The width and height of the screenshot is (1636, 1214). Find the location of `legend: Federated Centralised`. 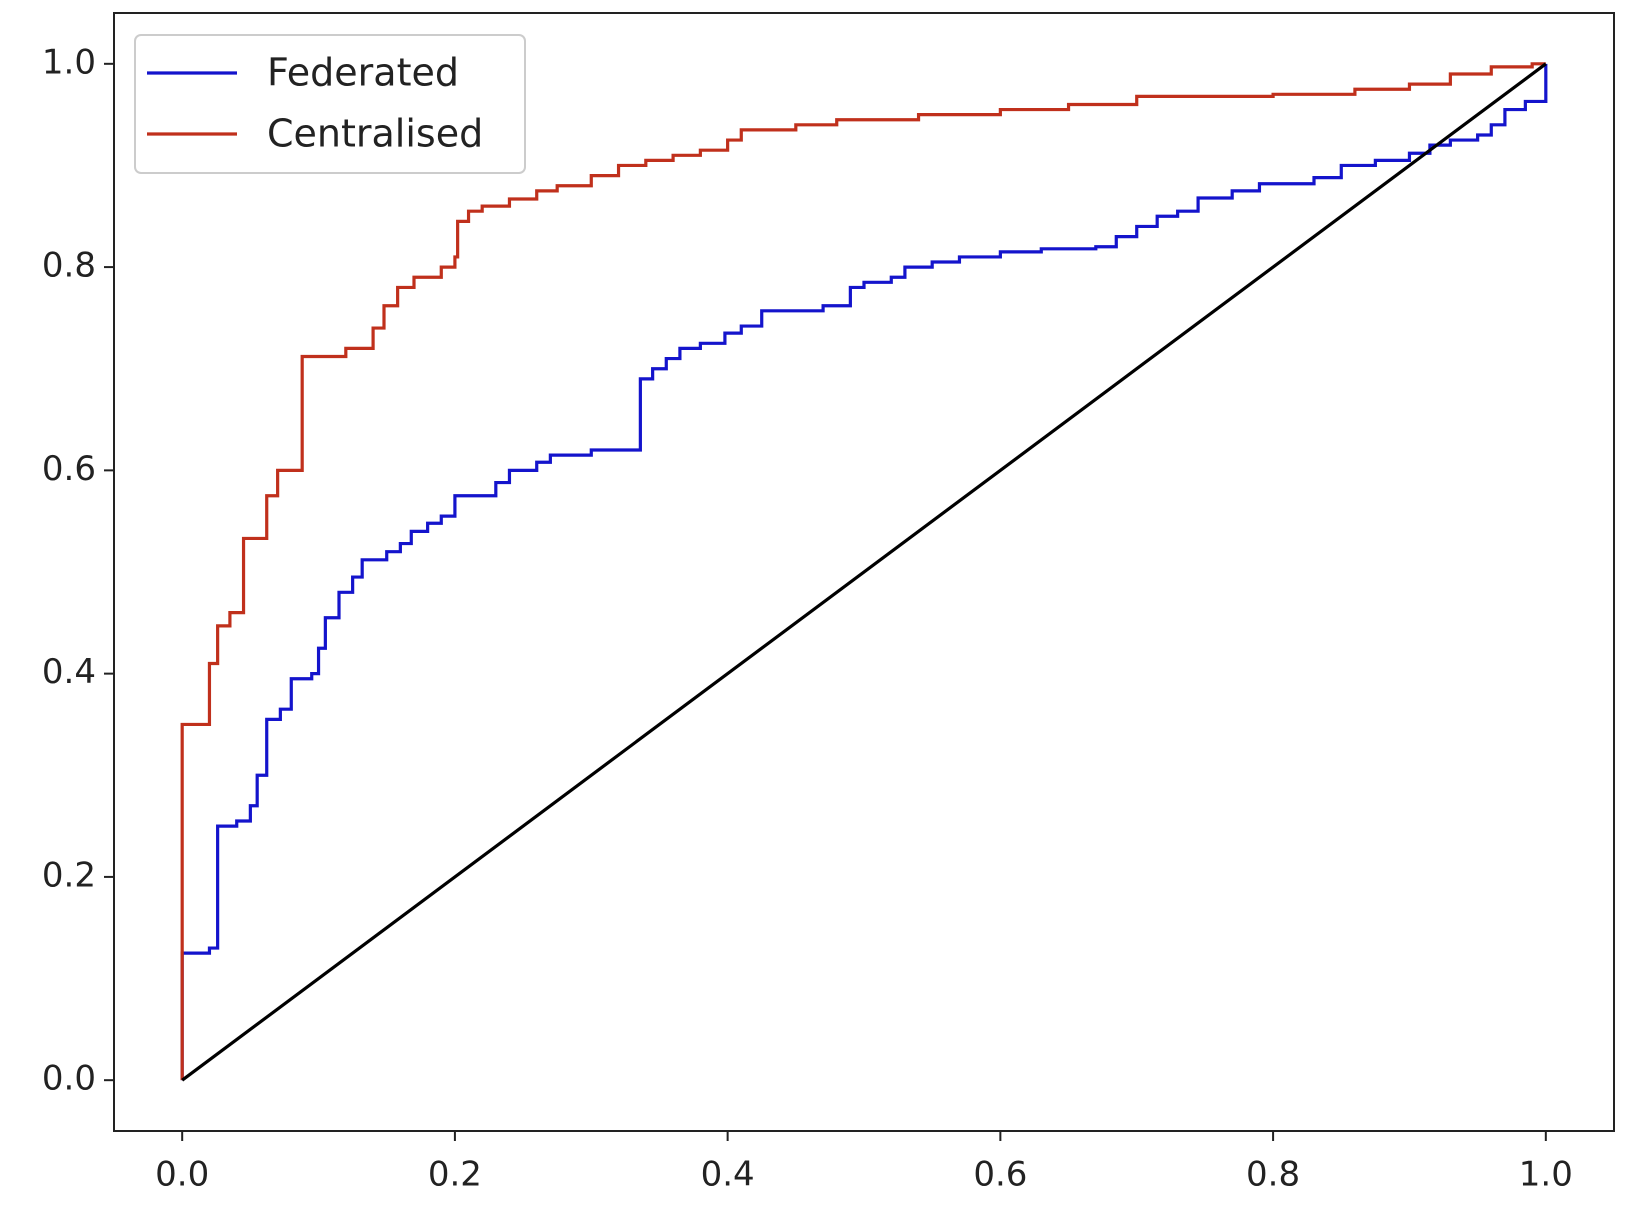

legend: Federated Centralised is located at coordinates (330, 104).